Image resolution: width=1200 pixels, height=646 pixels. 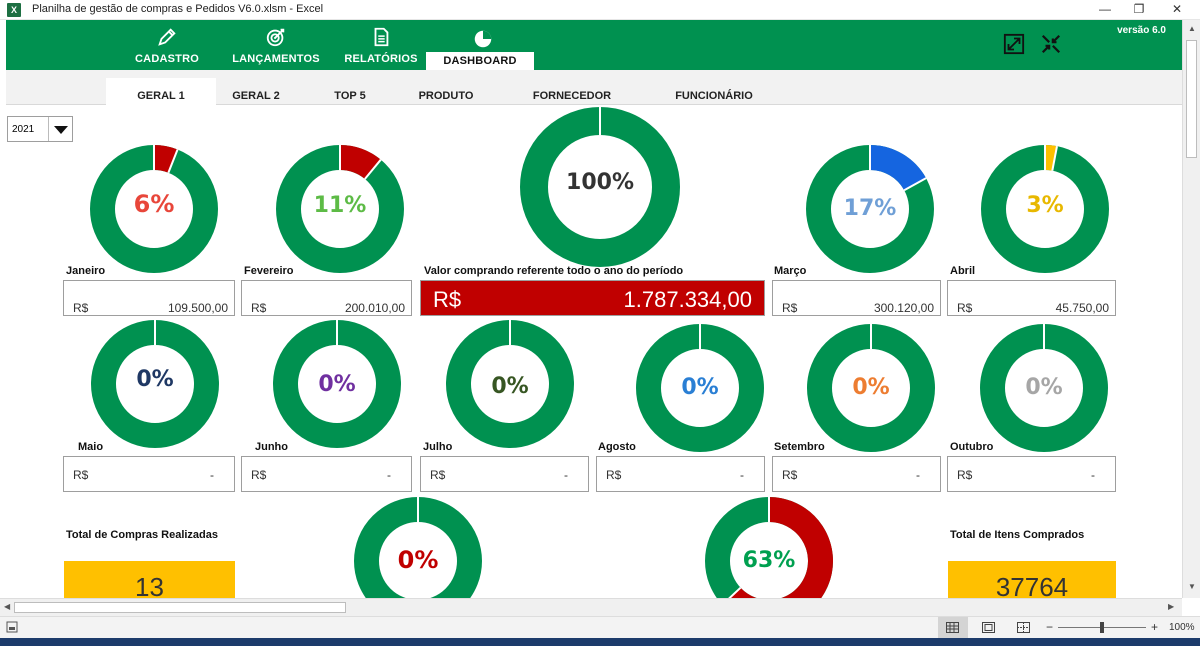 What do you see at coordinates (1105, 9) in the screenshot?
I see `minimize-button: —` at bounding box center [1105, 9].